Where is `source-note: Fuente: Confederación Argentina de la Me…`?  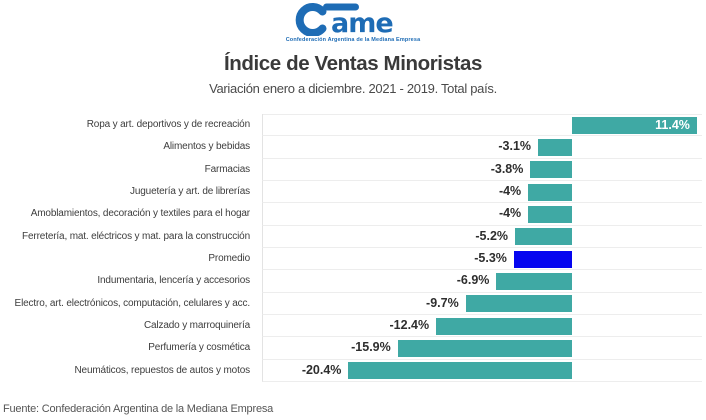 source-note: Fuente: Confederación Argentina de la Me… is located at coordinates (138, 409).